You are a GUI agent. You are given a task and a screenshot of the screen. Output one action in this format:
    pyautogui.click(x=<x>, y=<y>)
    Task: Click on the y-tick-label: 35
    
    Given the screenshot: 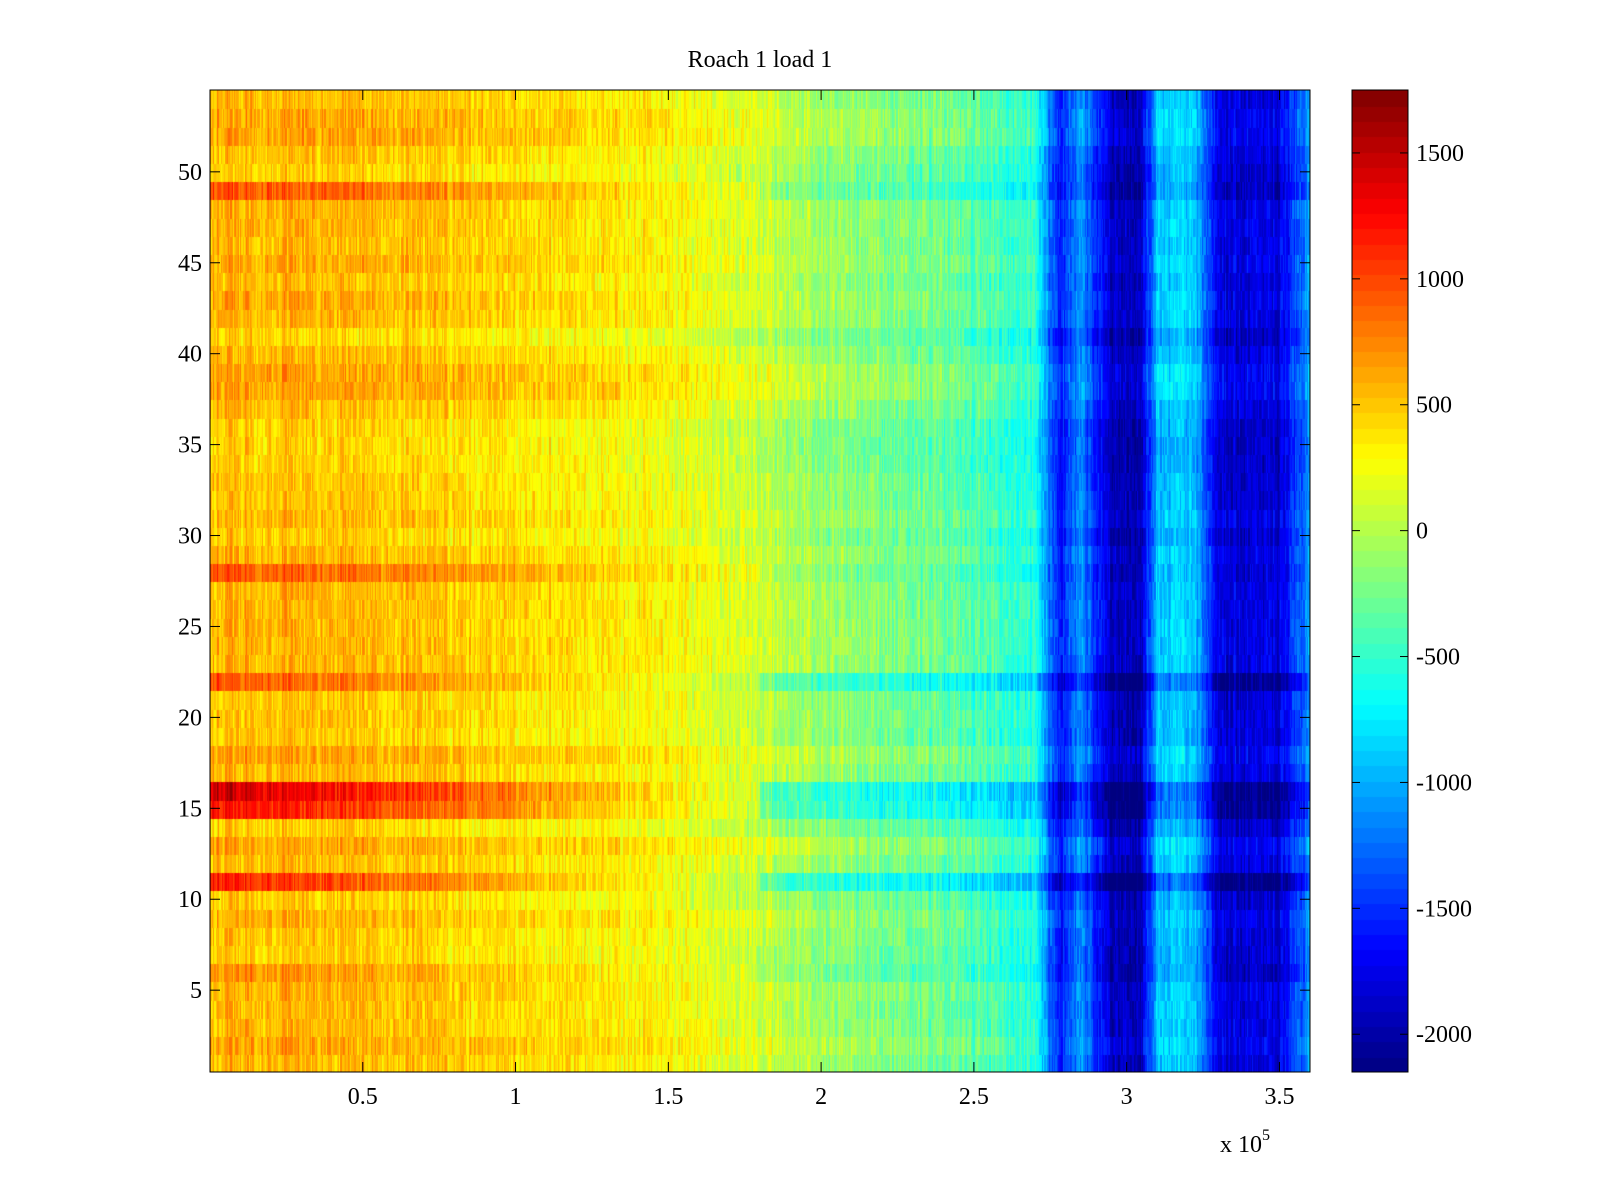 What is the action you would take?
    pyautogui.click(x=190, y=446)
    